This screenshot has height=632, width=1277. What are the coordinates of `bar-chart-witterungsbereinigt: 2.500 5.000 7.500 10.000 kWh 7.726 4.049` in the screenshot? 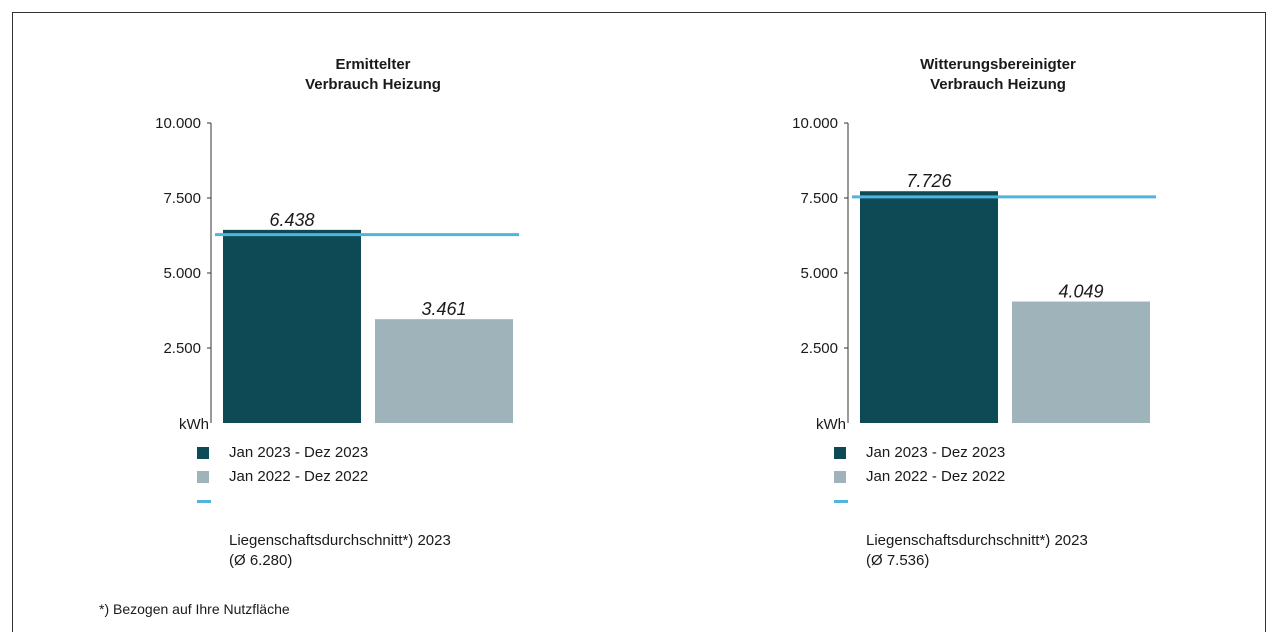 It's located at (974, 274).